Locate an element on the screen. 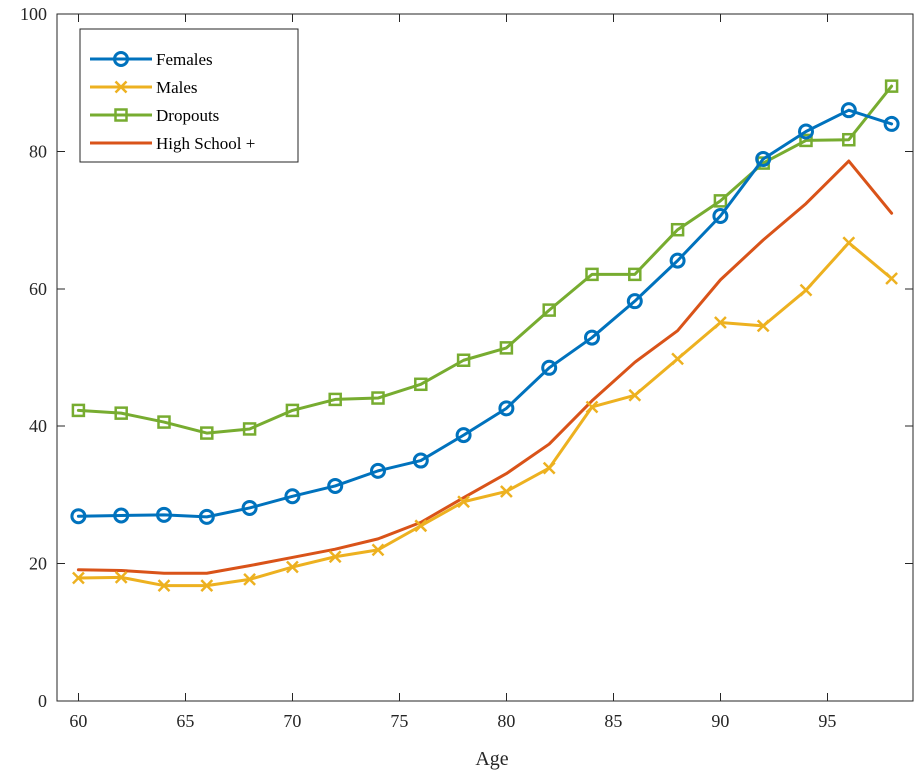  legend-label: Males is located at coordinates (177, 87).